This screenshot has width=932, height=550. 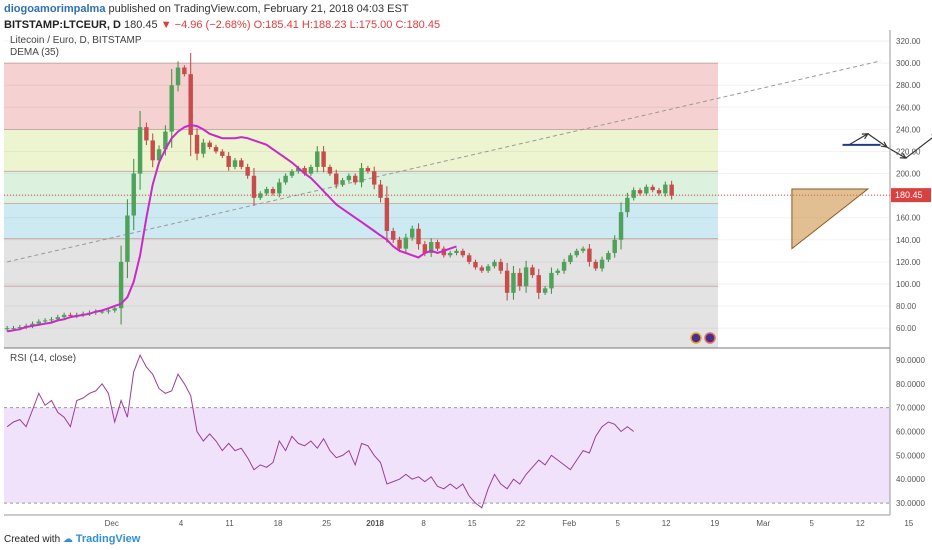 What do you see at coordinates (212, 25) in the screenshot?
I see `price-change: −4.96 (−2.68%)` at bounding box center [212, 25].